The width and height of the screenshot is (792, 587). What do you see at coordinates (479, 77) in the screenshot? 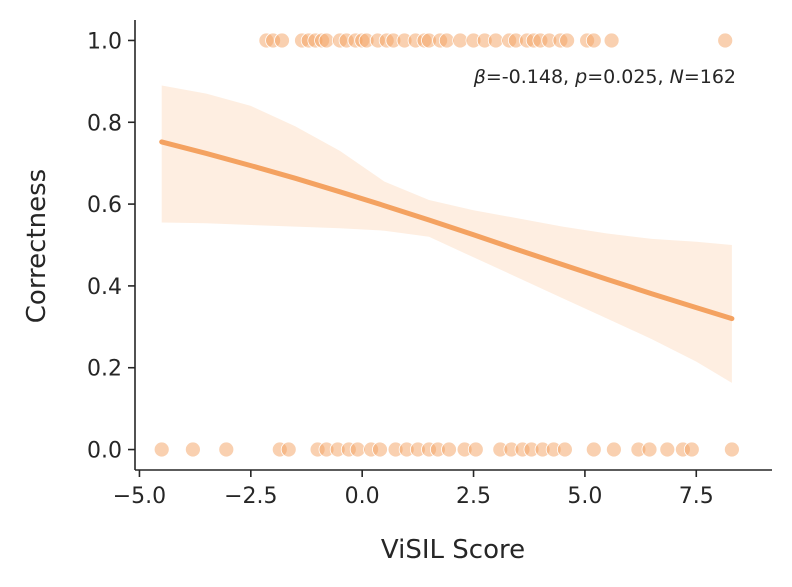
I see `beta-symbol: β` at bounding box center [479, 77].